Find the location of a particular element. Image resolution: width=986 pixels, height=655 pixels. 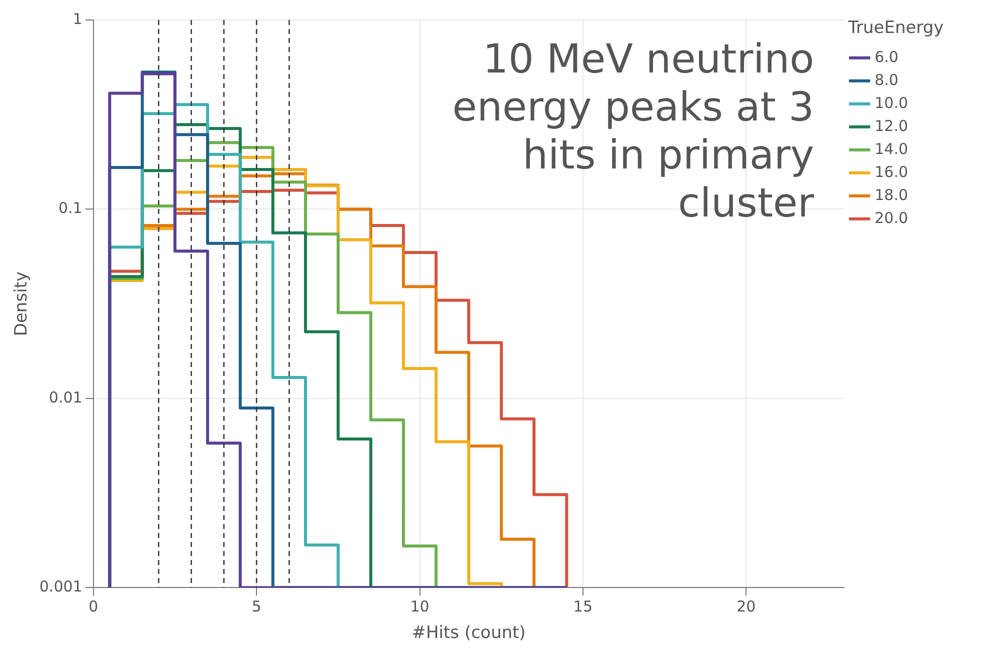

legend-label: 12.0 is located at coordinates (891, 125).